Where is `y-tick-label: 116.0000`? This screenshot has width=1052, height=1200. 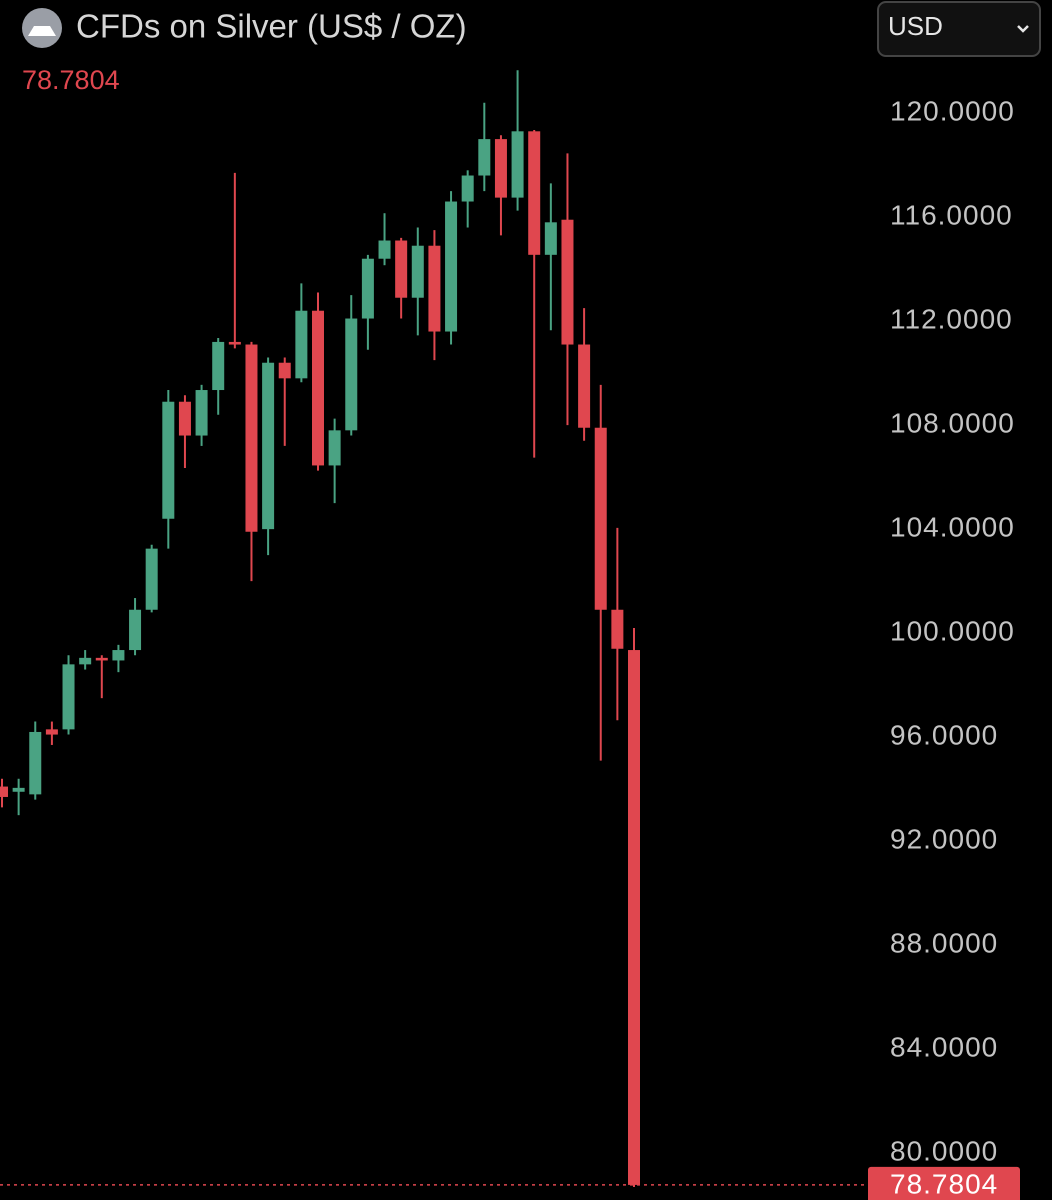
y-tick-label: 116.0000 is located at coordinates (951, 215).